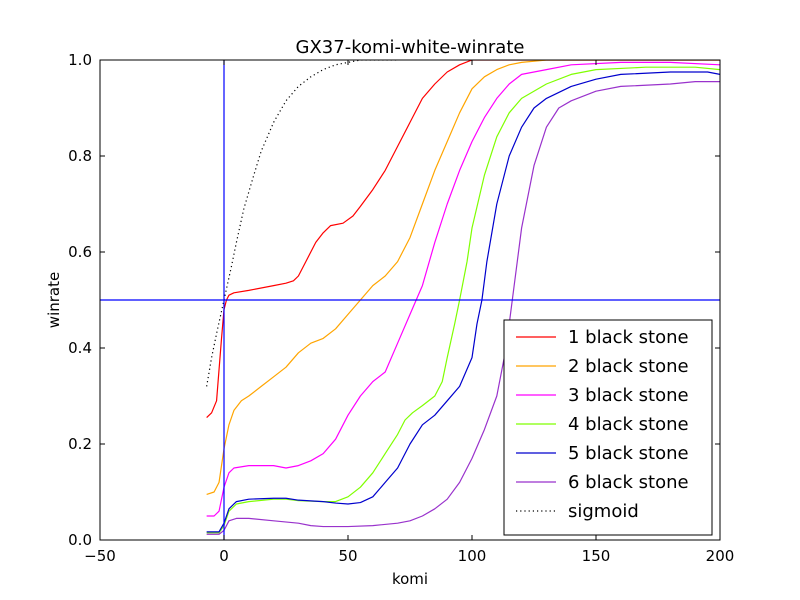 The width and height of the screenshot is (800, 600). What do you see at coordinates (80, 348) in the screenshot?
I see `y-tick-label: 0.4` at bounding box center [80, 348].